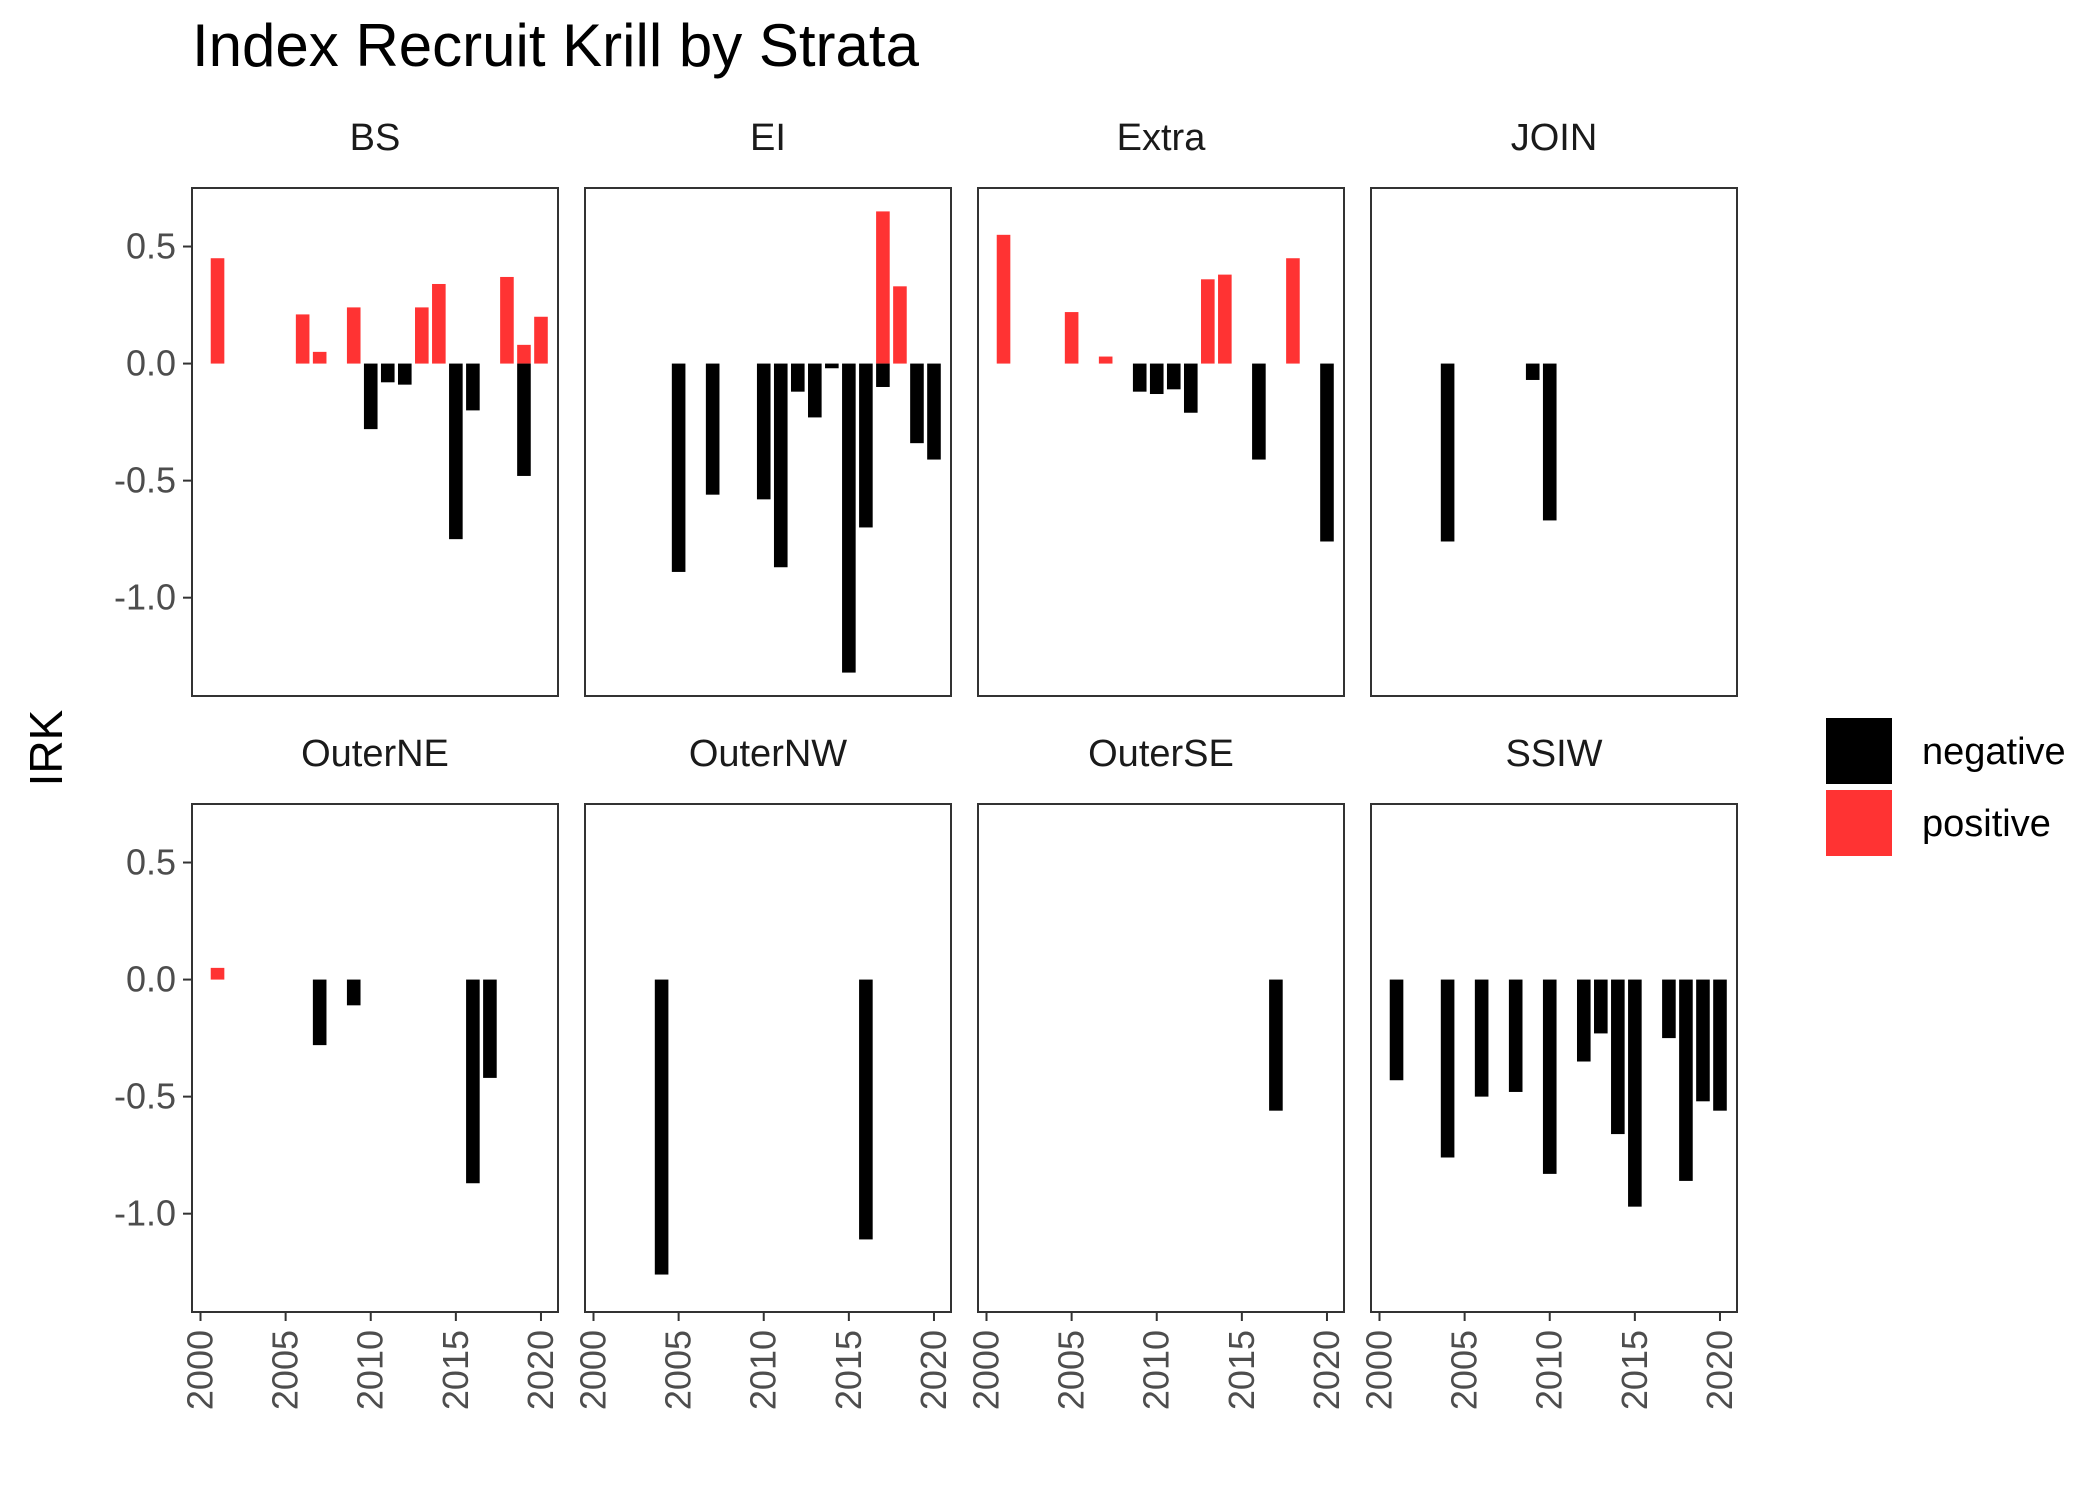 The height and width of the screenshot is (1505, 2100). Describe the element at coordinates (46, 747) in the screenshot. I see `y-axis-label: IRK` at that location.